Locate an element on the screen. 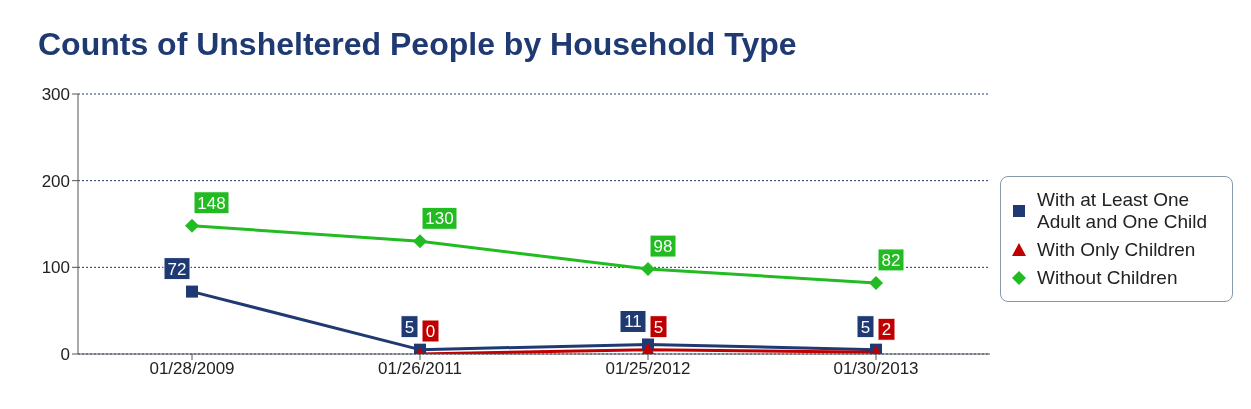  data-label: 130 is located at coordinates (439, 219).